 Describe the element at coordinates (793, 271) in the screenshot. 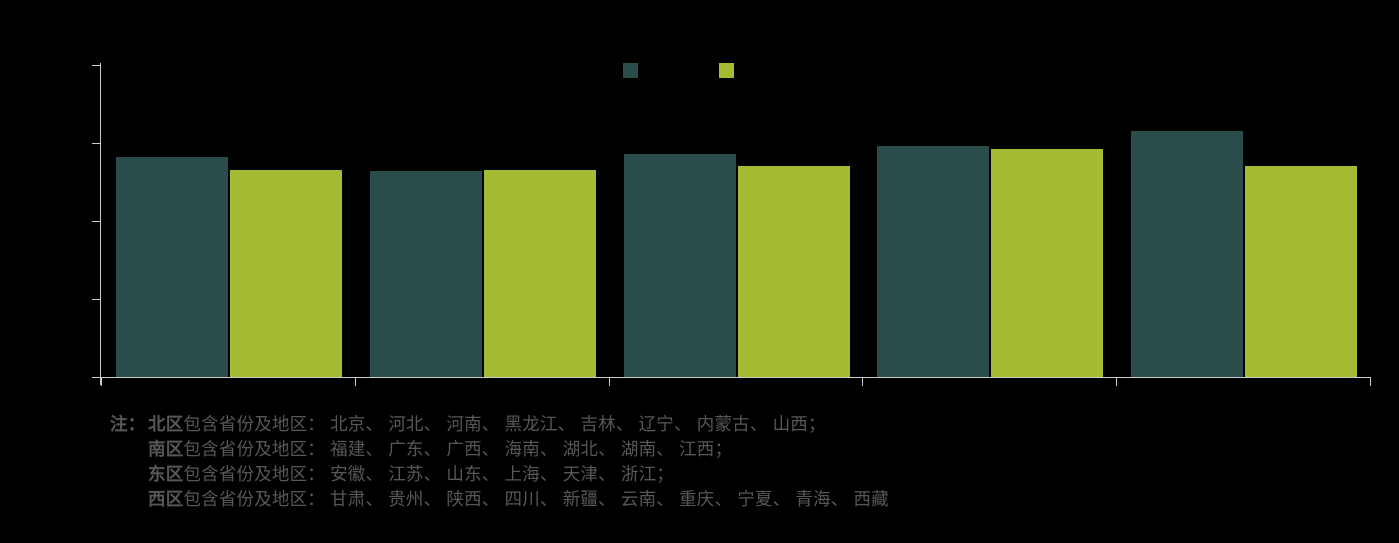

I see `bar-series2-group3` at that location.